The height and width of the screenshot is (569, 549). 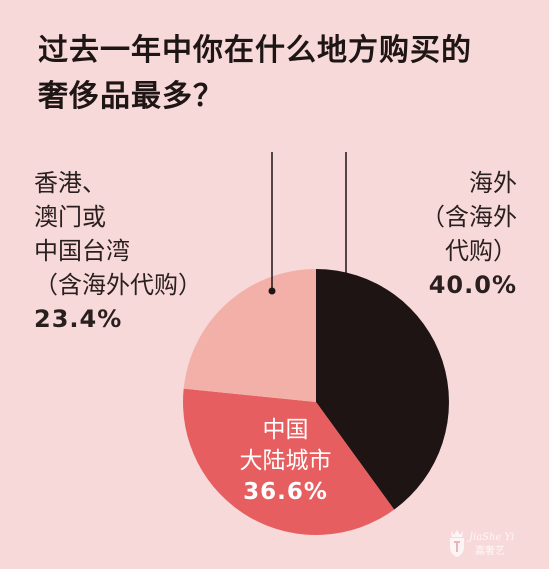 What do you see at coordinates (469, 217) in the screenshot?
I see `label-overseas-line-2: （含海外` at bounding box center [469, 217].